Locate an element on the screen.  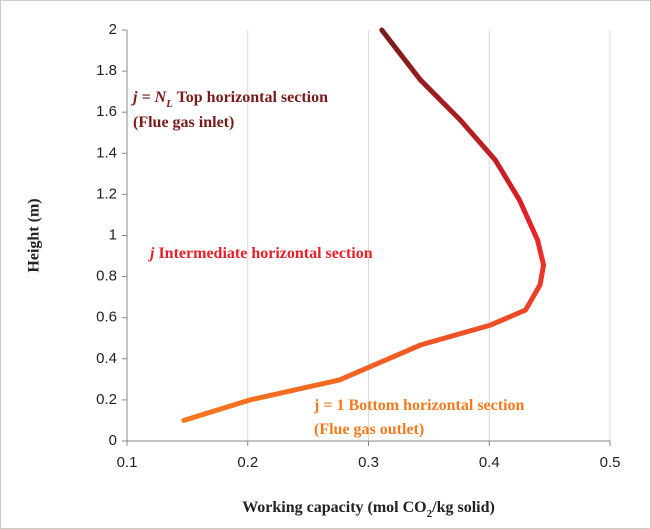
x-tick-label: 0.3 is located at coordinates (368, 462).